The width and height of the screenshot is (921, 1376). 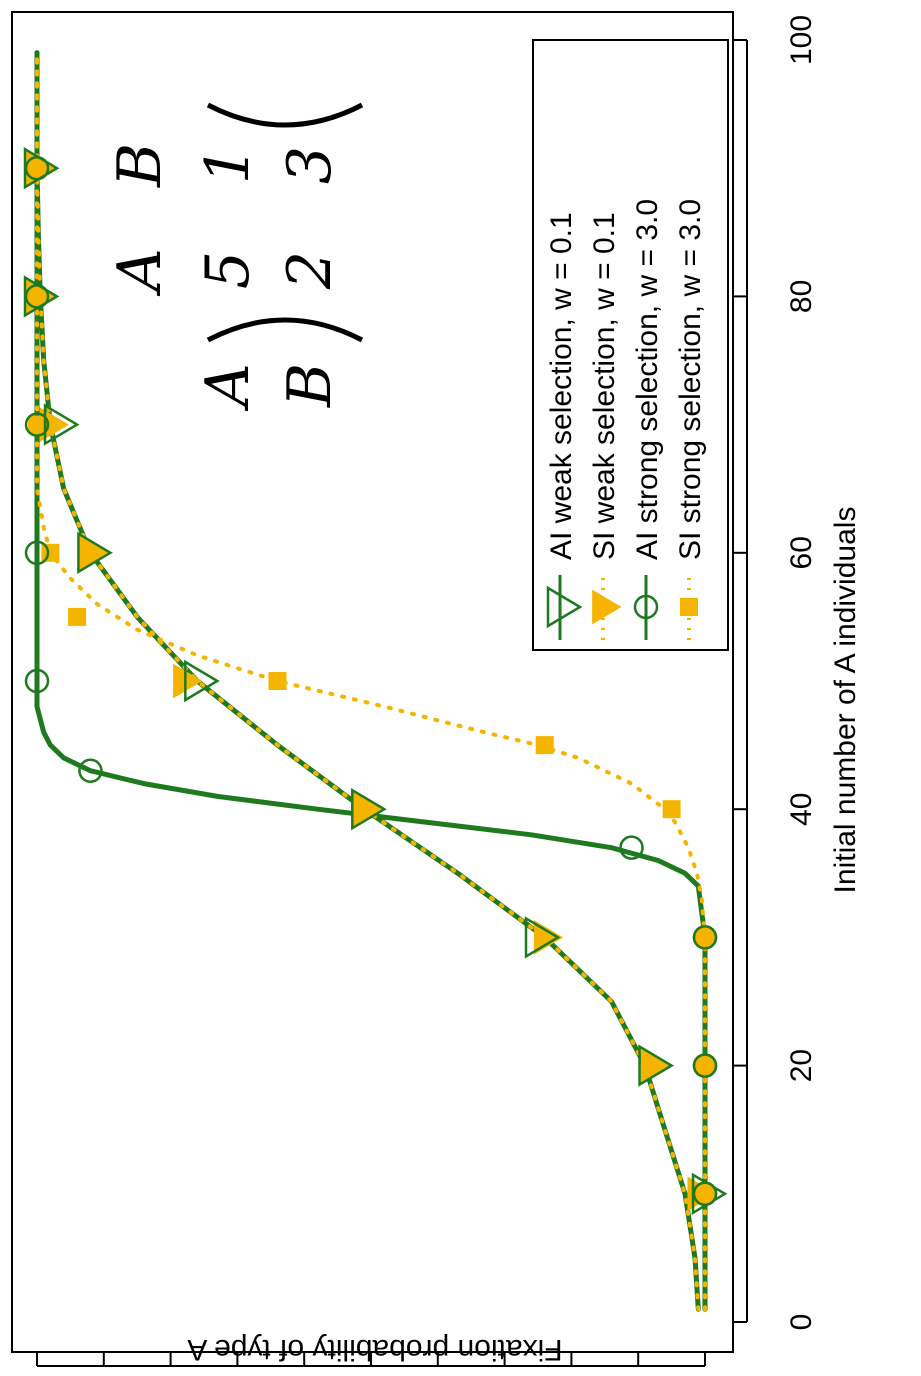 What do you see at coordinates (604, 386) in the screenshot?
I see `legend-label-1: SI weak selection, w = 0.1` at bounding box center [604, 386].